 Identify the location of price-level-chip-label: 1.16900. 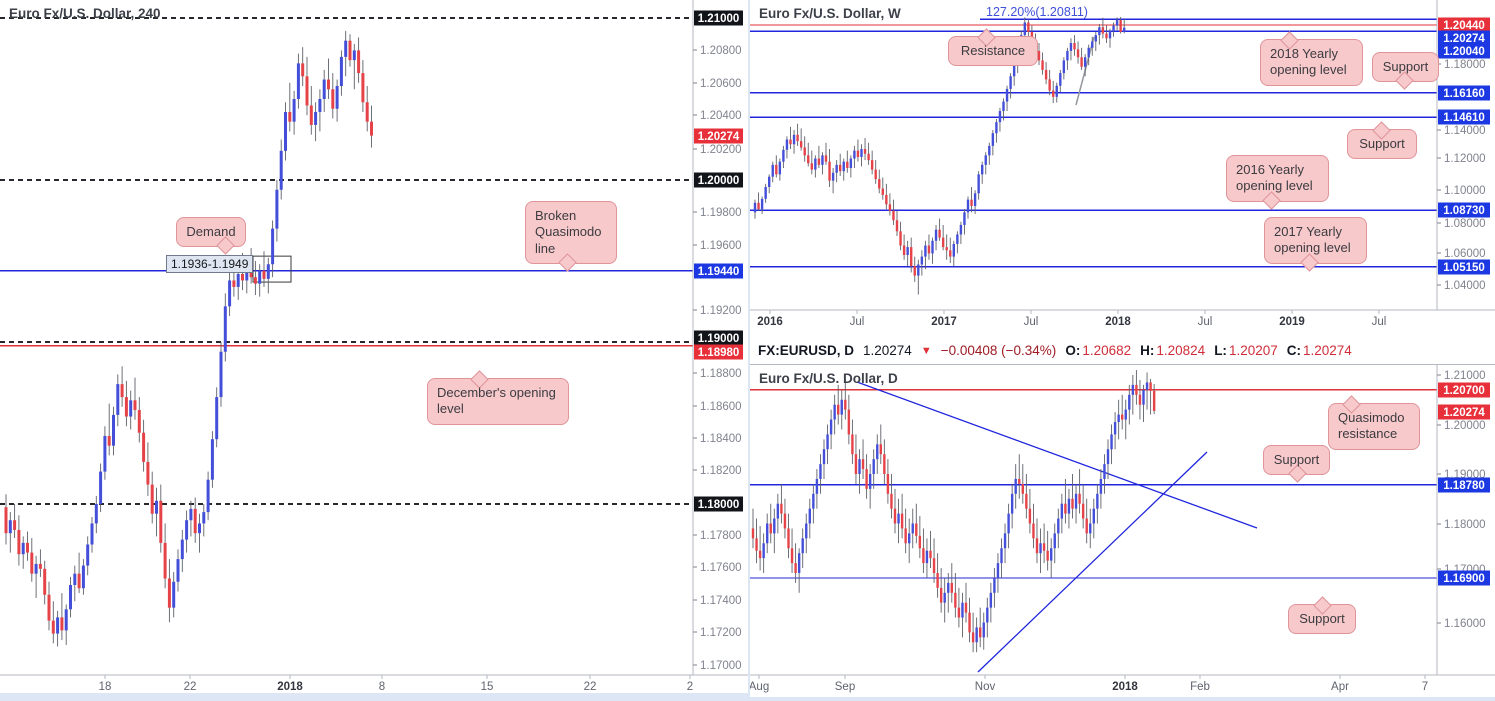
(1464, 579).